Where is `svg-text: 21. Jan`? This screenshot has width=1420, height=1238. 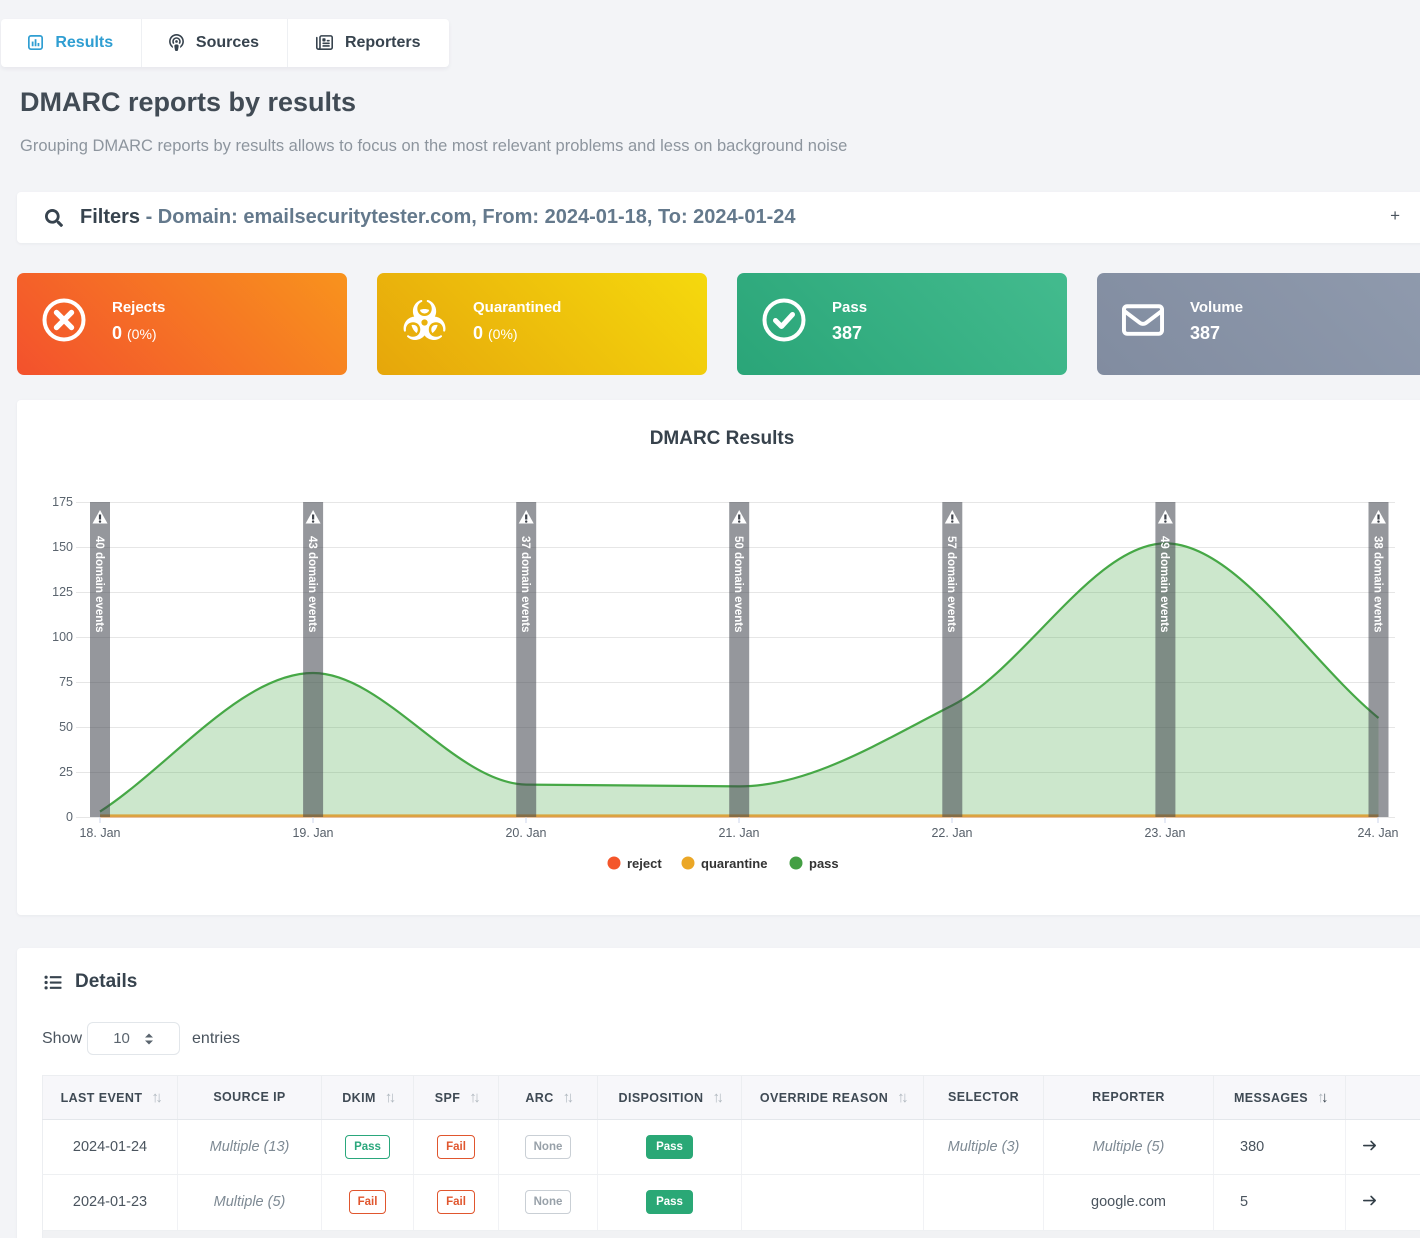 svg-text: 21. Jan is located at coordinates (738, 833).